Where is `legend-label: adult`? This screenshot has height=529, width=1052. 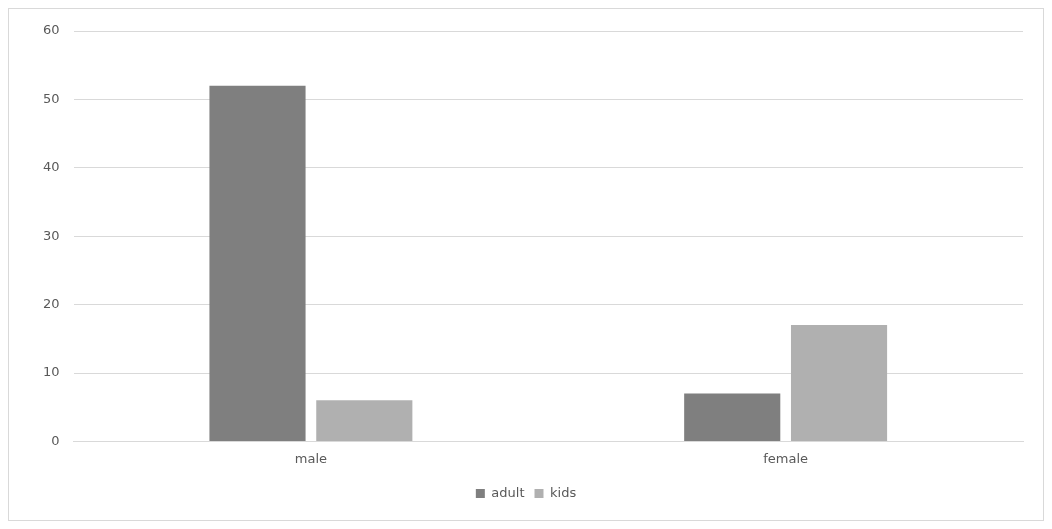 legend-label: adult is located at coordinates (508, 492).